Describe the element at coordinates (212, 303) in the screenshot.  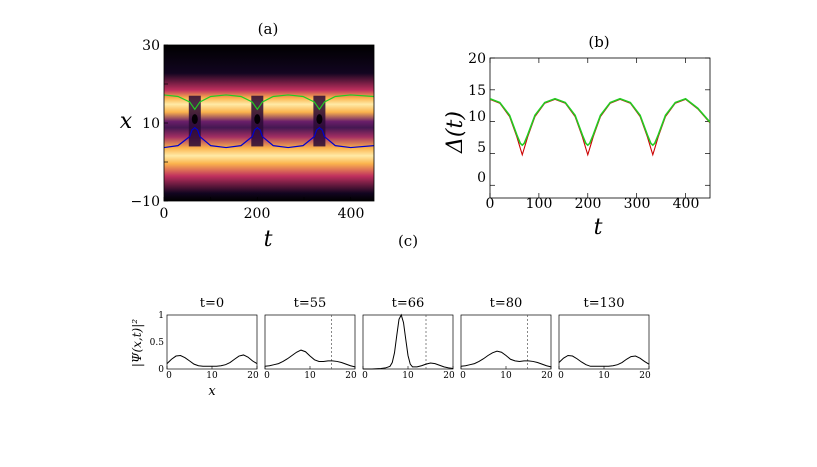
I see `subplot-title: t=0` at that location.